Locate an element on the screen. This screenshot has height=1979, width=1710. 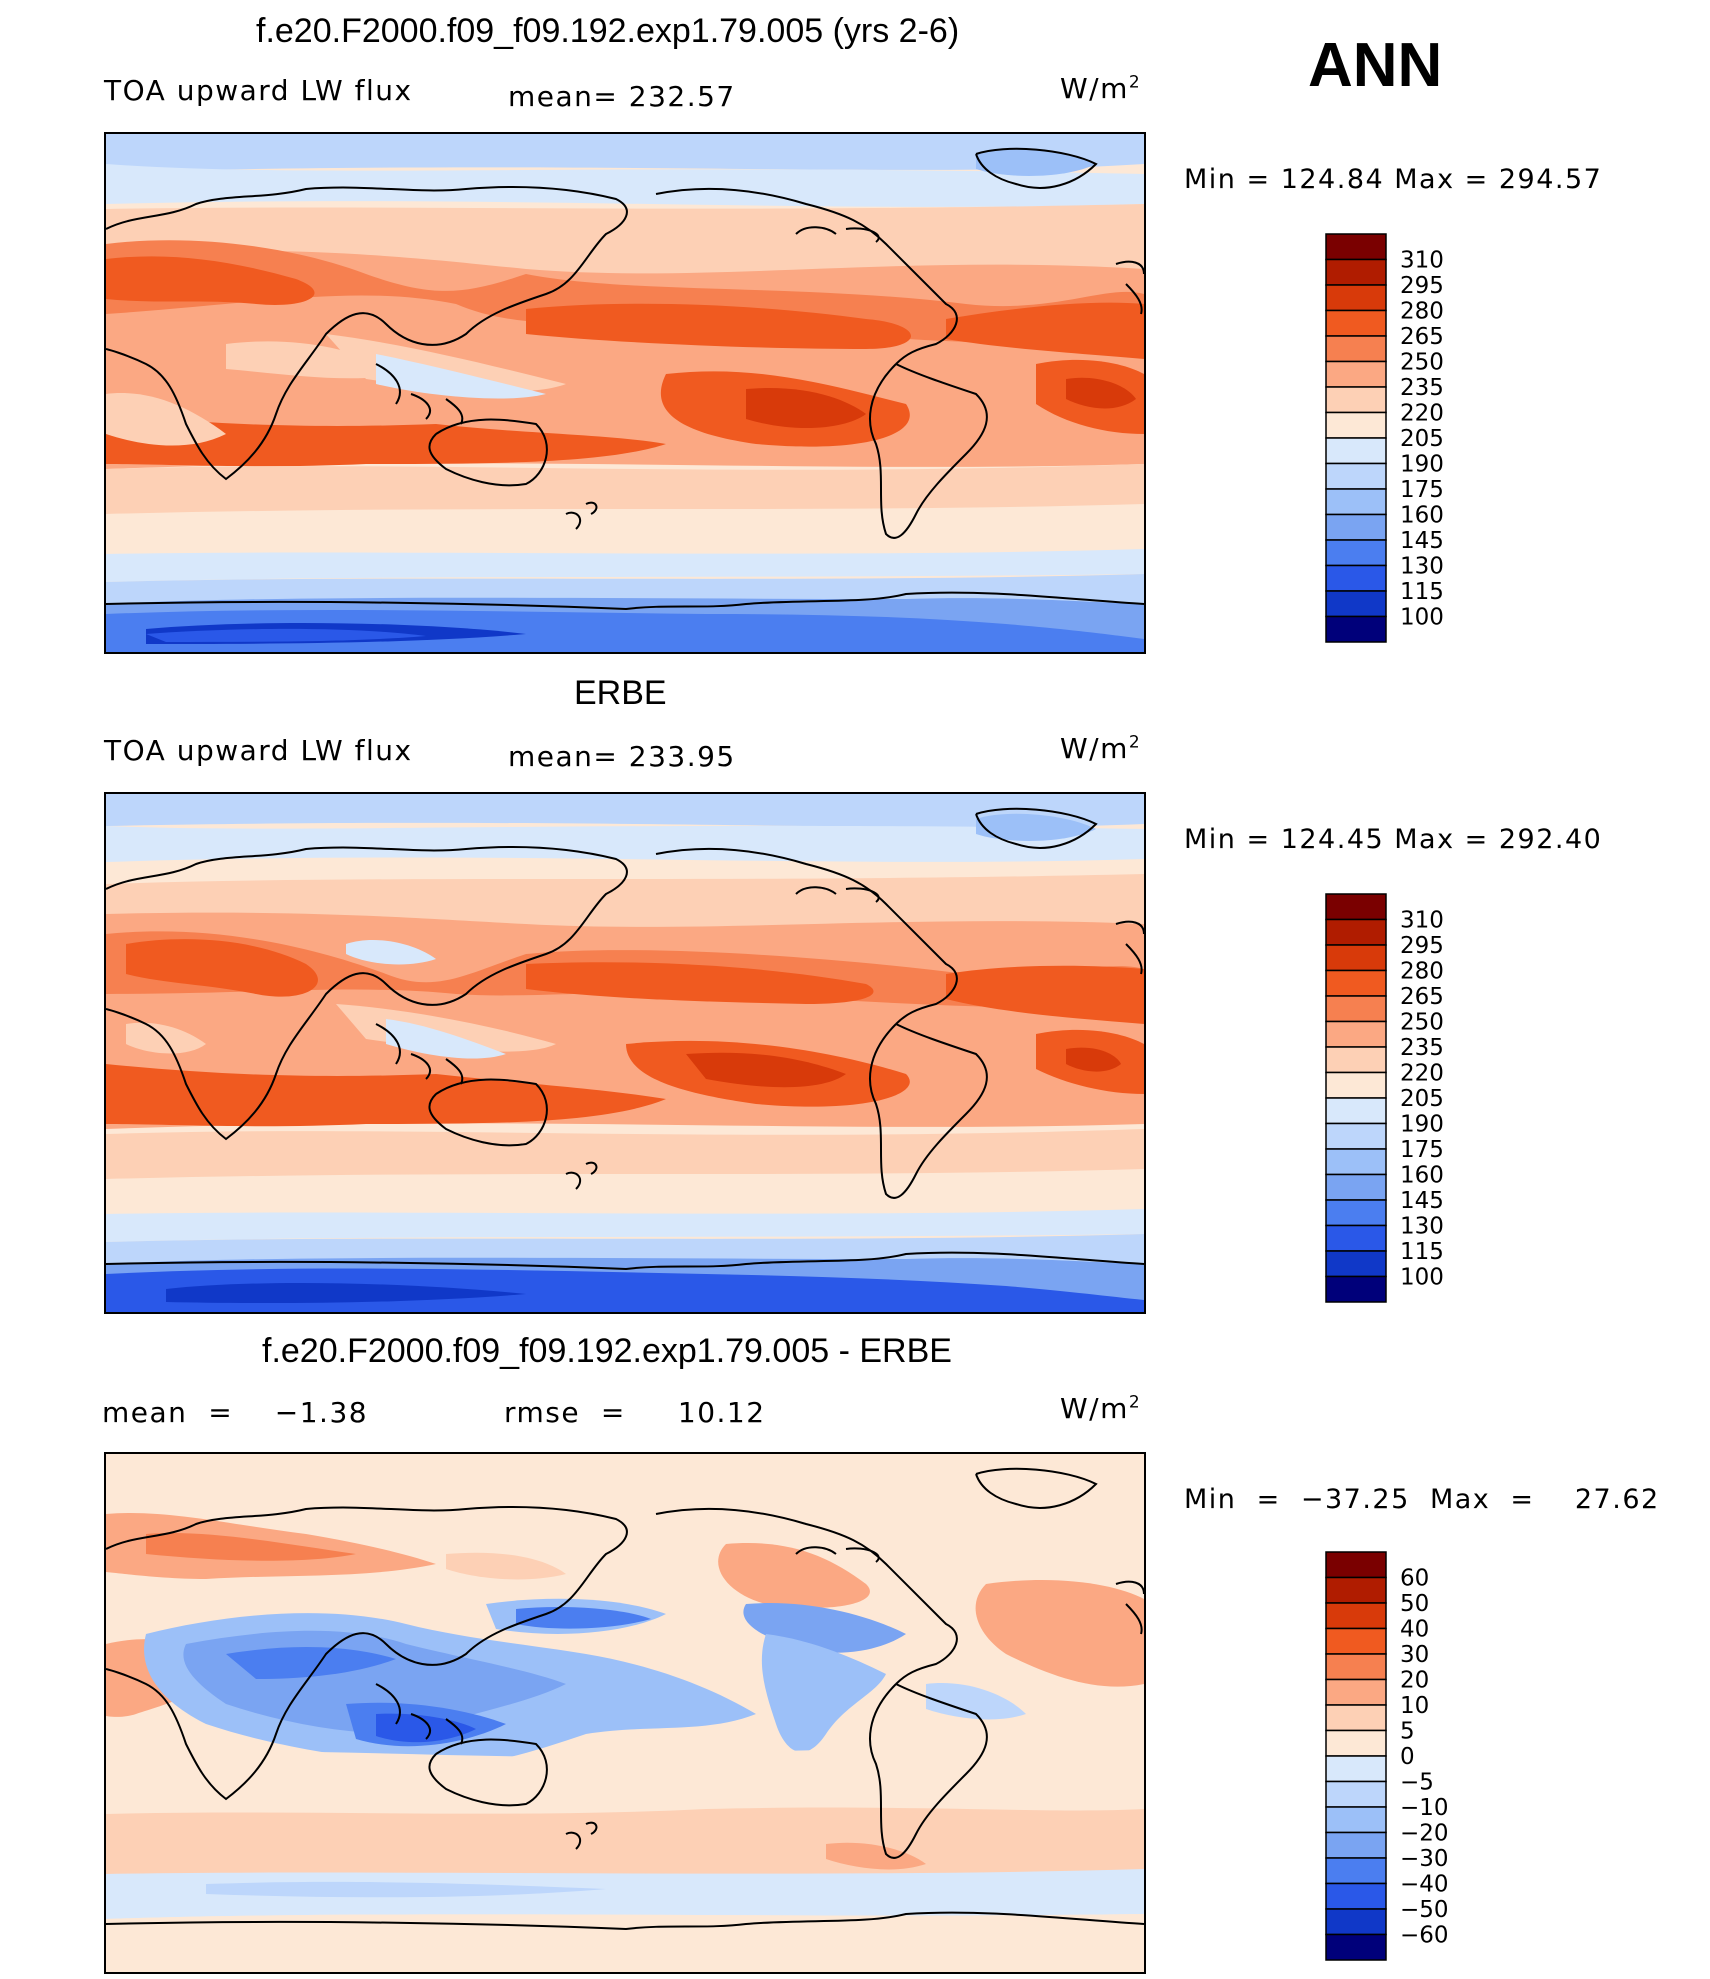
colorbar-level-label: 50 is located at coordinates (1414, 1604).